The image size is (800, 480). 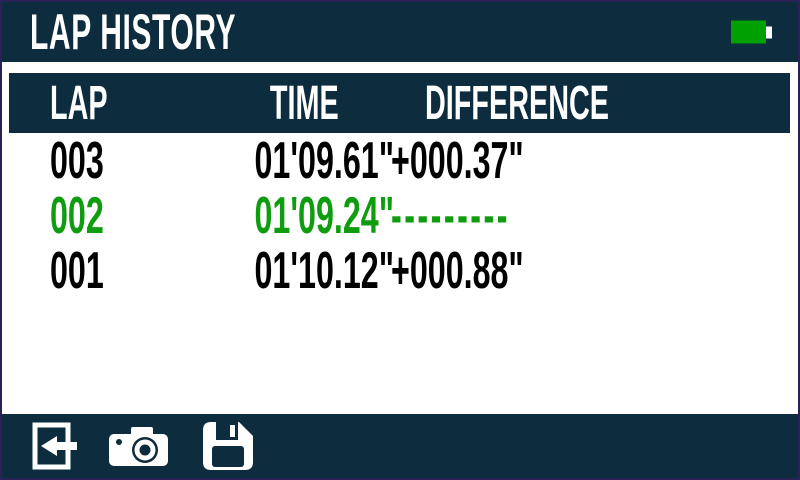 What do you see at coordinates (769, 32) in the screenshot?
I see `battery-terminal` at bounding box center [769, 32].